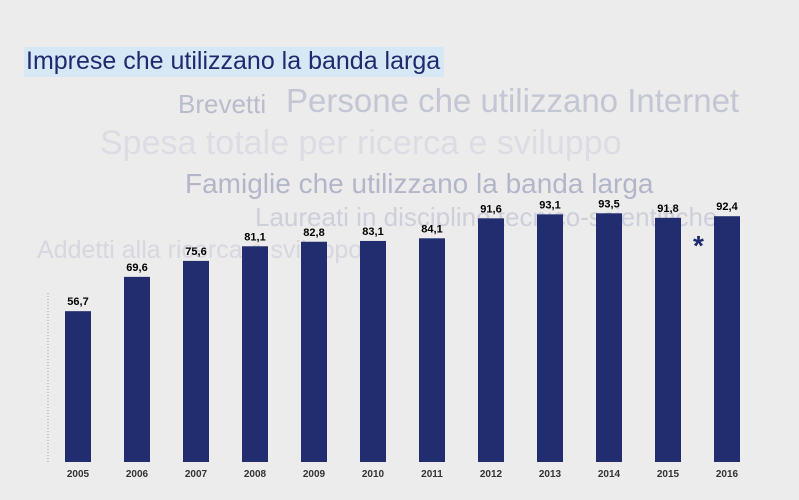 Image resolution: width=799 pixels, height=500 pixels. Describe the element at coordinates (490, 209) in the screenshot. I see `value-label-2012: 91,6` at that location.